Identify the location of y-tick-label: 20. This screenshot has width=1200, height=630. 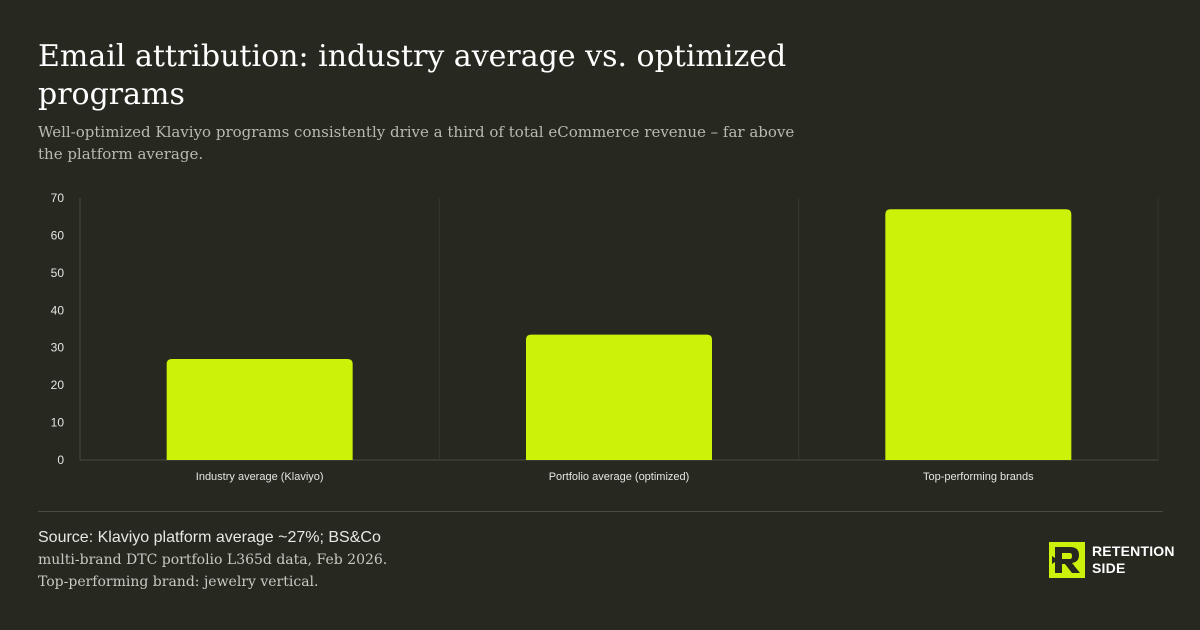
(58, 385).